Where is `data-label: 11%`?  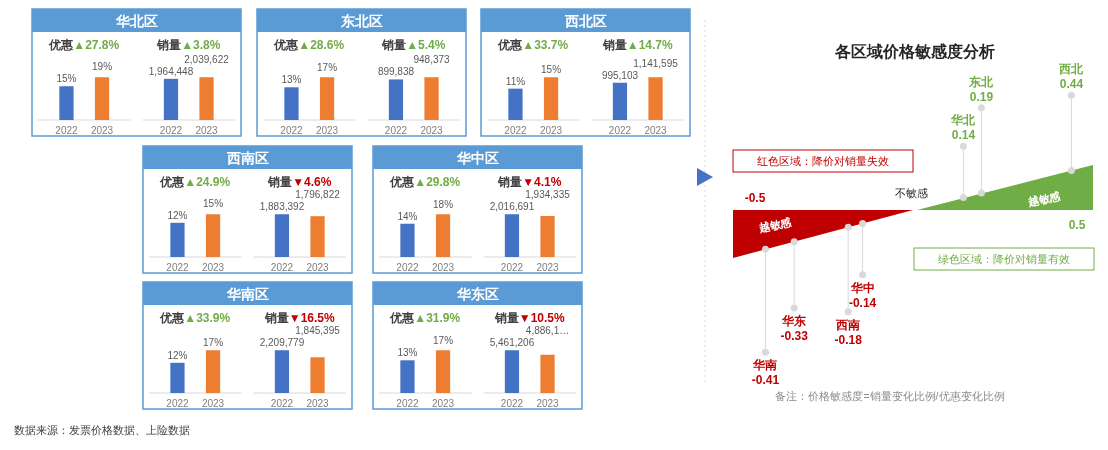 data-label: 11% is located at coordinates (515, 81).